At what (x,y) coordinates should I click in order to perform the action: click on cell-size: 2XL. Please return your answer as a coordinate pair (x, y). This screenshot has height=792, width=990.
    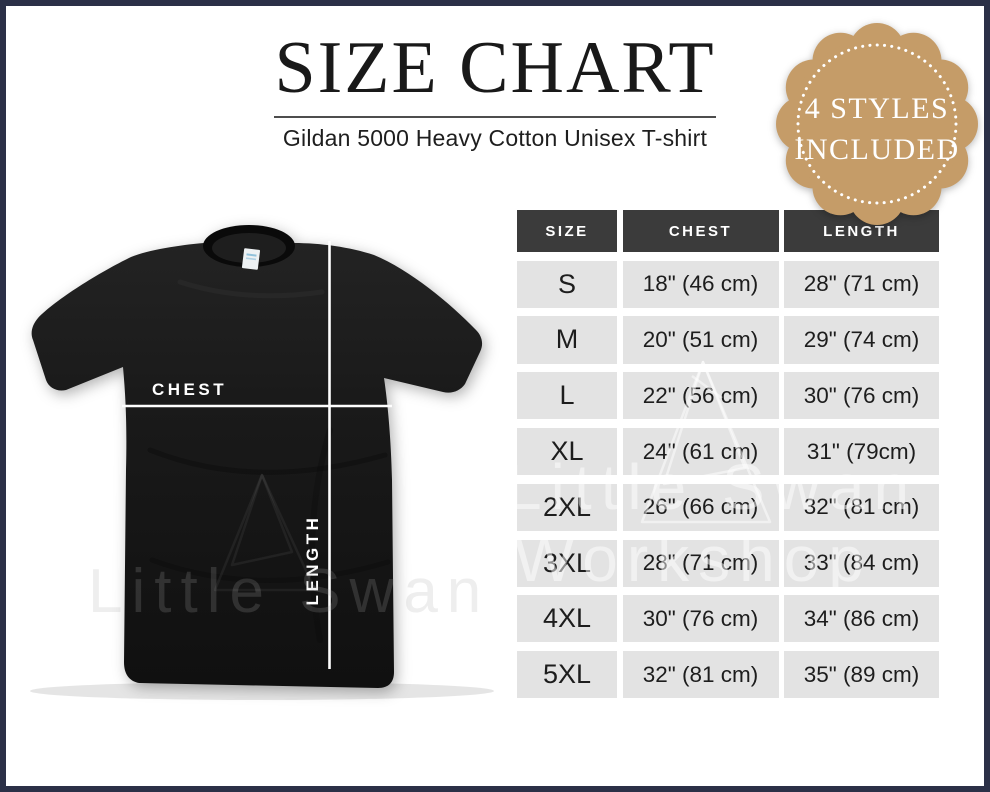
    Looking at the image, I should click on (567, 507).